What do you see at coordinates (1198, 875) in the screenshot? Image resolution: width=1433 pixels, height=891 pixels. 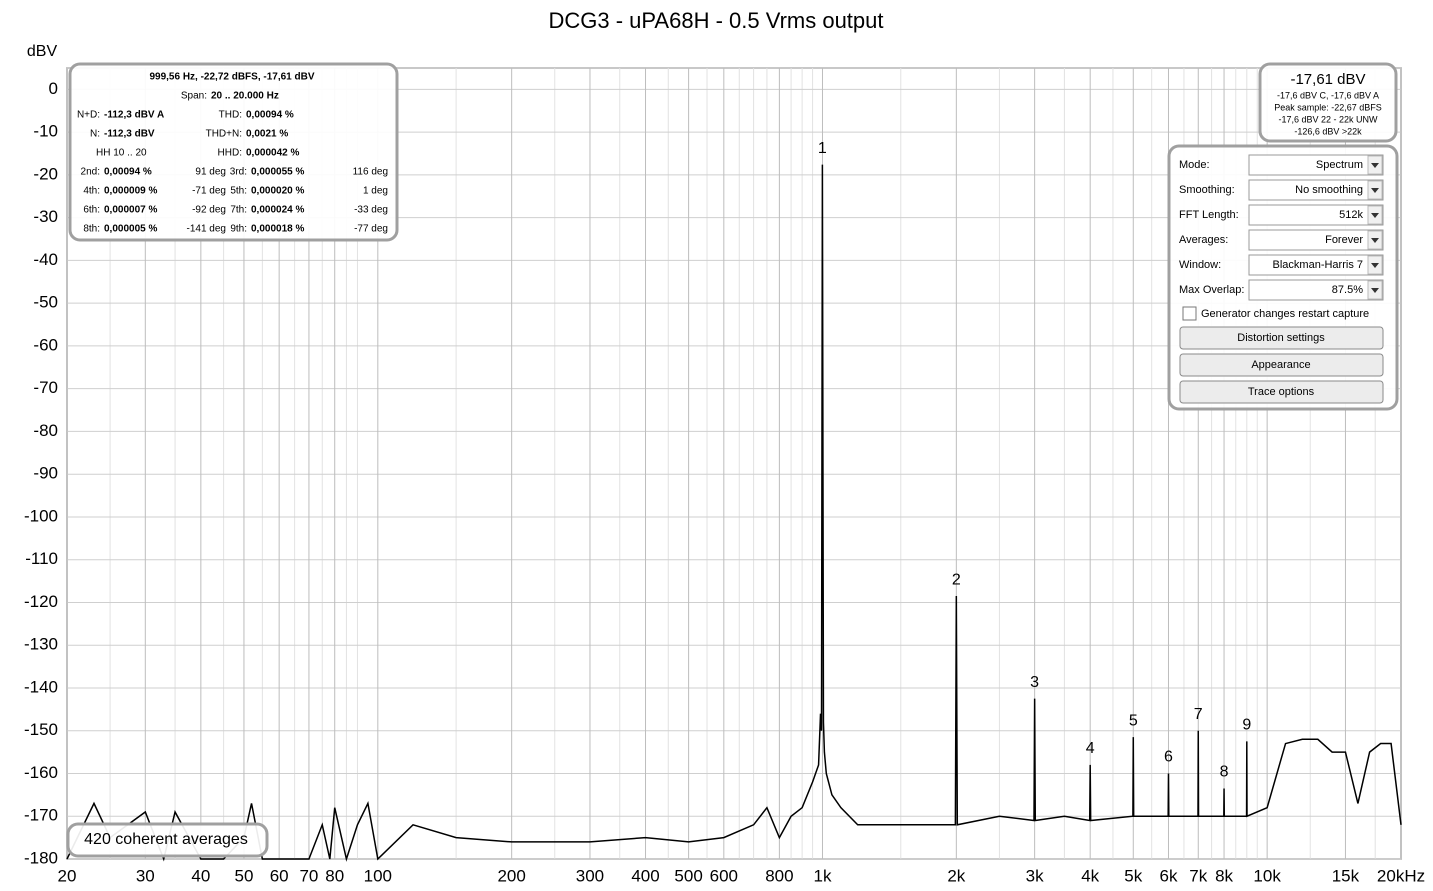 I see `x-tick-label: 7k` at bounding box center [1198, 875].